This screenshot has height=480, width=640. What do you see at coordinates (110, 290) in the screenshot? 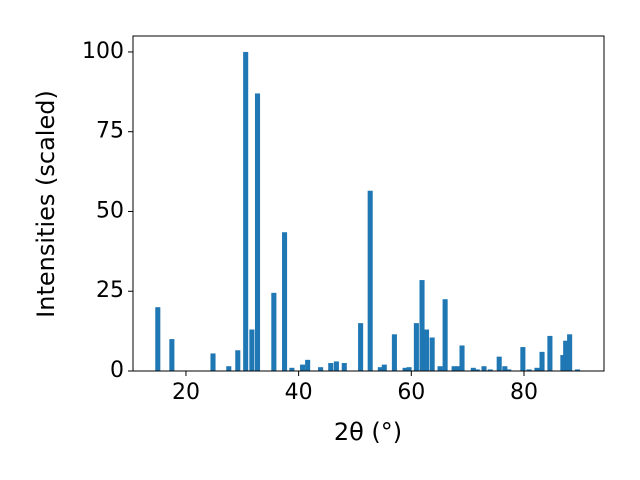
I see `y-tick-label: 25` at bounding box center [110, 290].